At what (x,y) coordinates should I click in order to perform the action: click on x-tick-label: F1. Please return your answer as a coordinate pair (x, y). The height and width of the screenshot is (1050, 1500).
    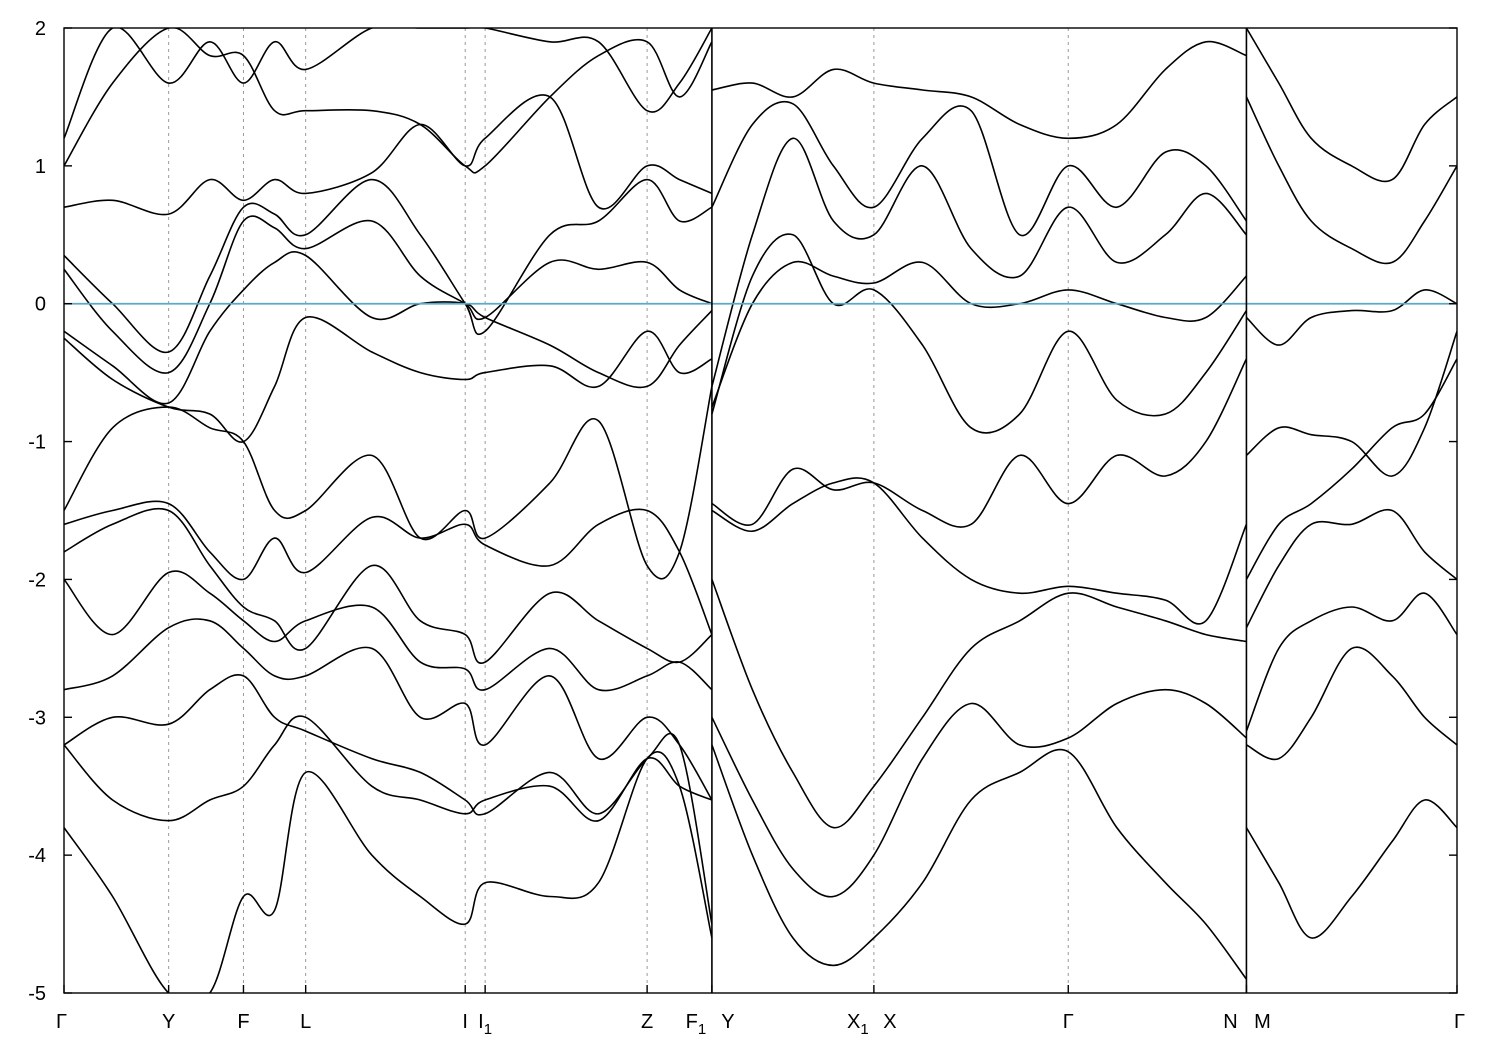
    Looking at the image, I should click on (696, 1024).